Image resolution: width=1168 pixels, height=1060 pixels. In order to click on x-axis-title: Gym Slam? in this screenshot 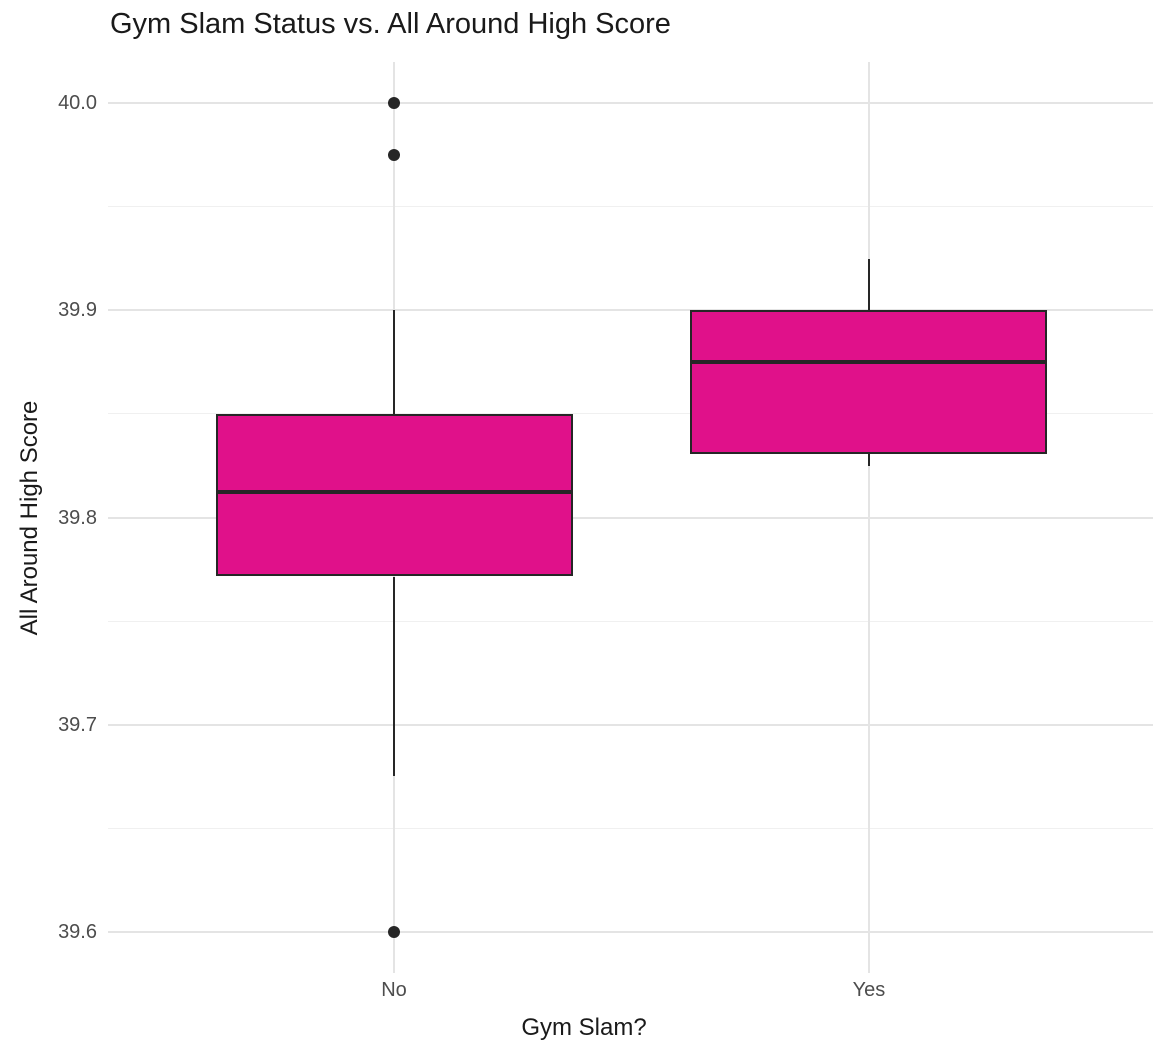, I will do `click(584, 1027)`.